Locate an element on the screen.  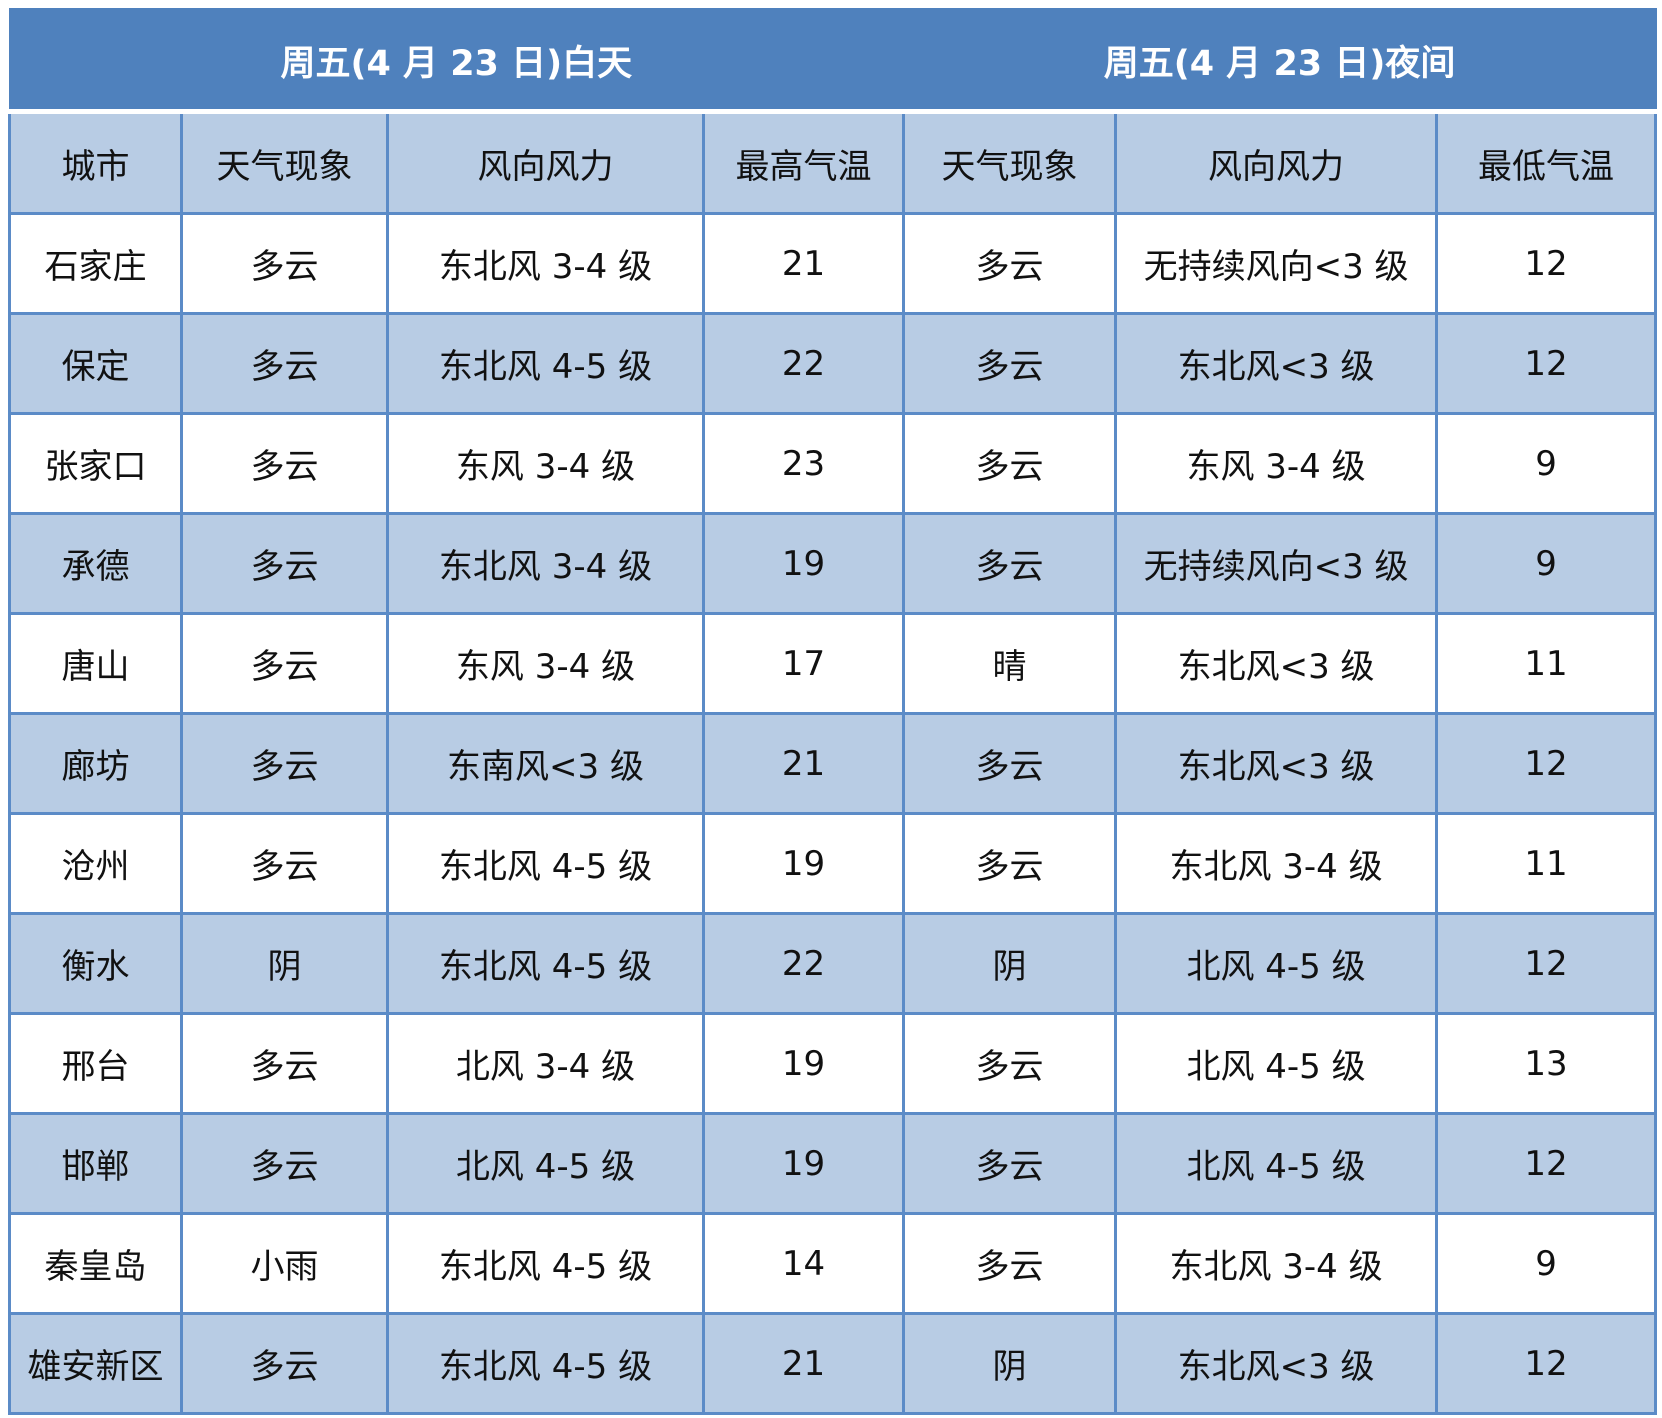
column-header-min-temp: 最低气温 is located at coordinates (1546, 162).